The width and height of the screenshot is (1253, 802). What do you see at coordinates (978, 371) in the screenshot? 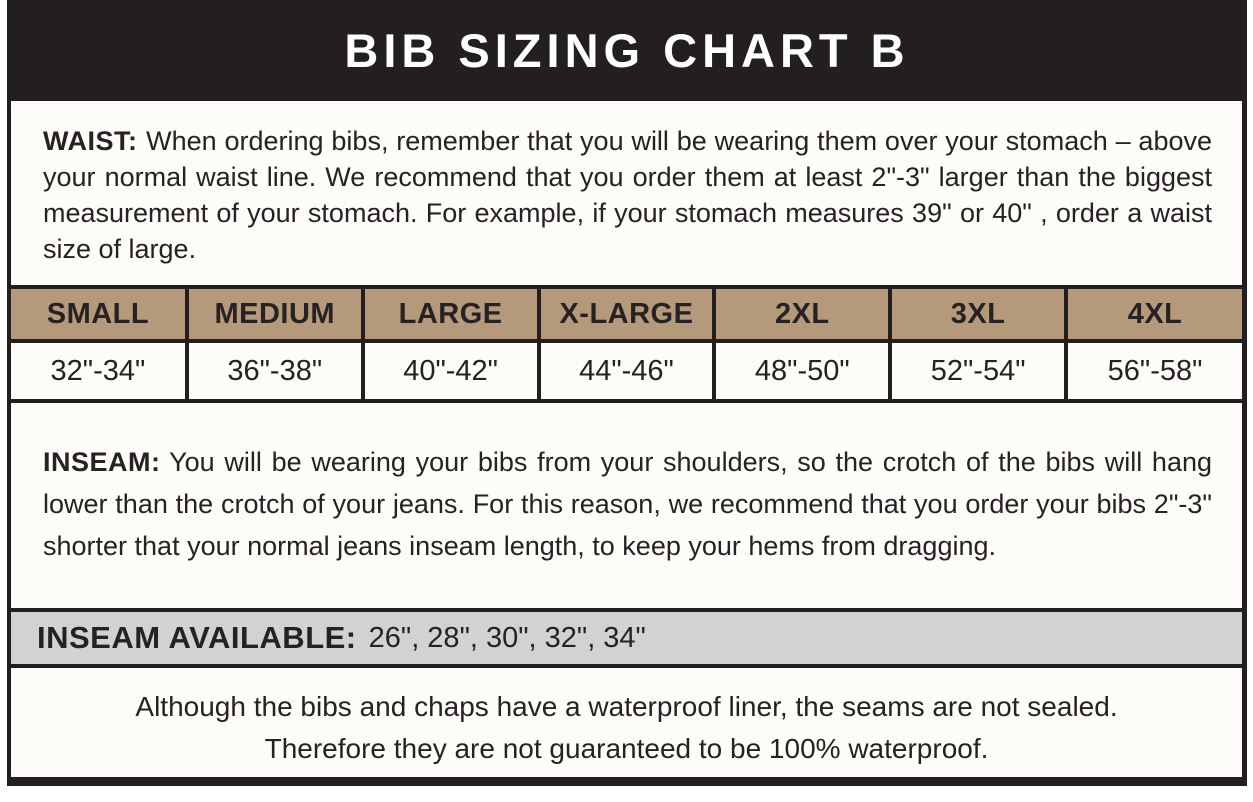
I see `size-value-cell: 52"-54"` at bounding box center [978, 371].